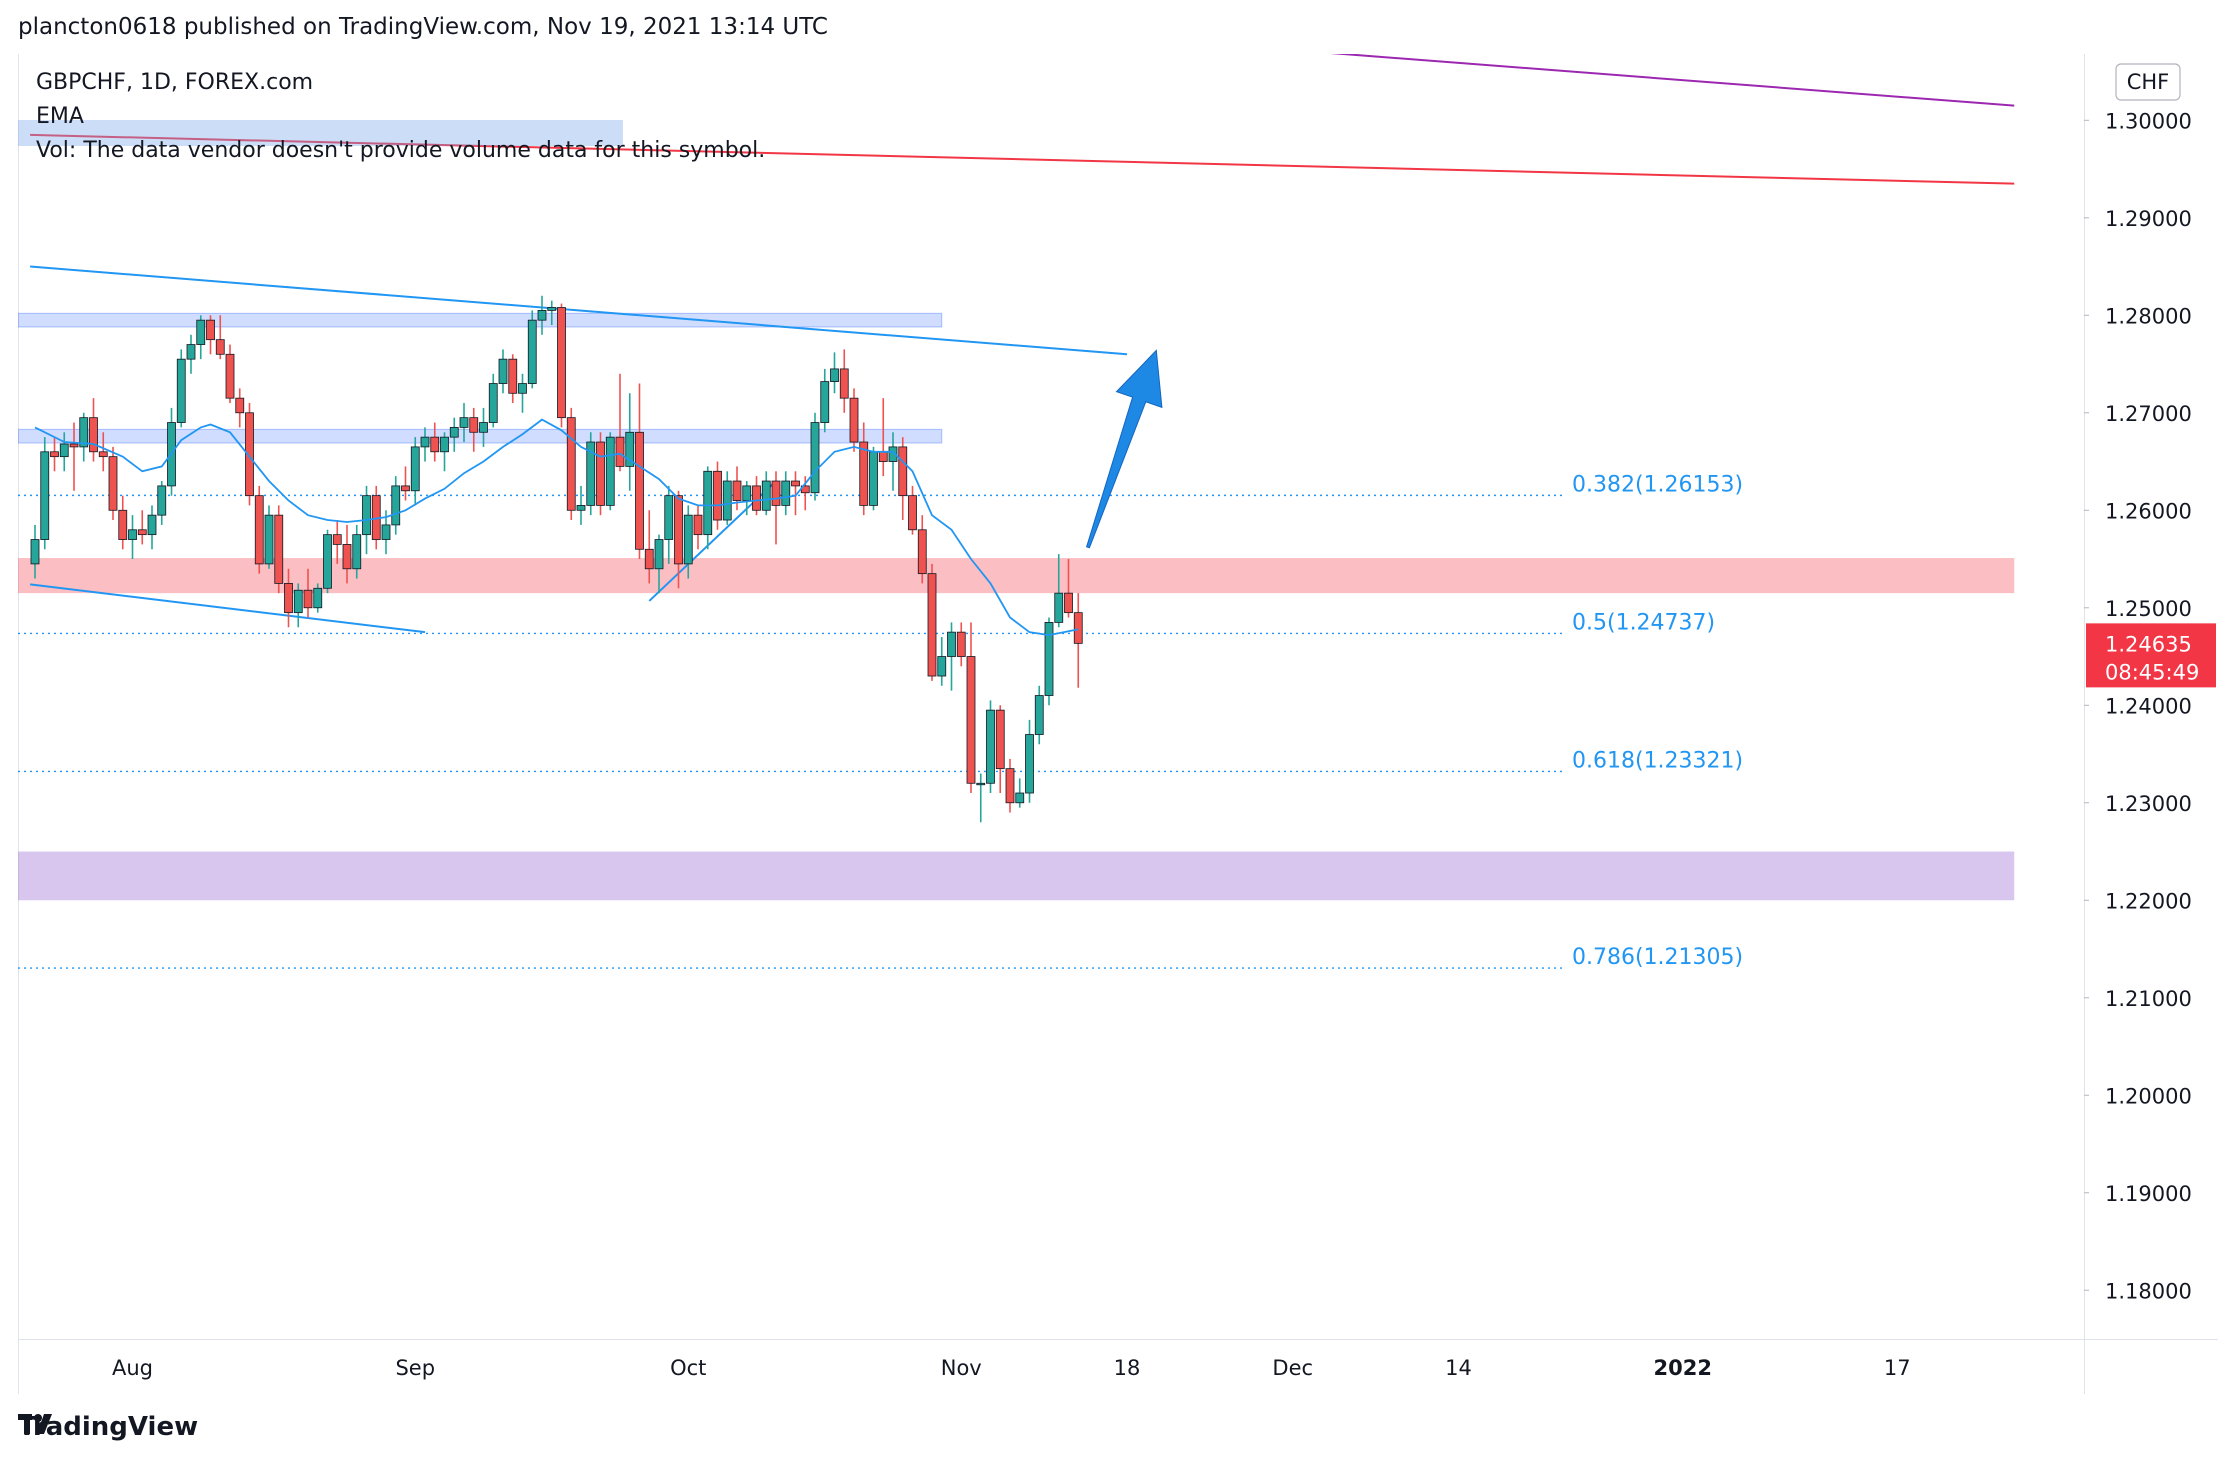  What do you see at coordinates (2148, 511) in the screenshot?
I see `price-tick-label: 1.26000` at bounding box center [2148, 511].